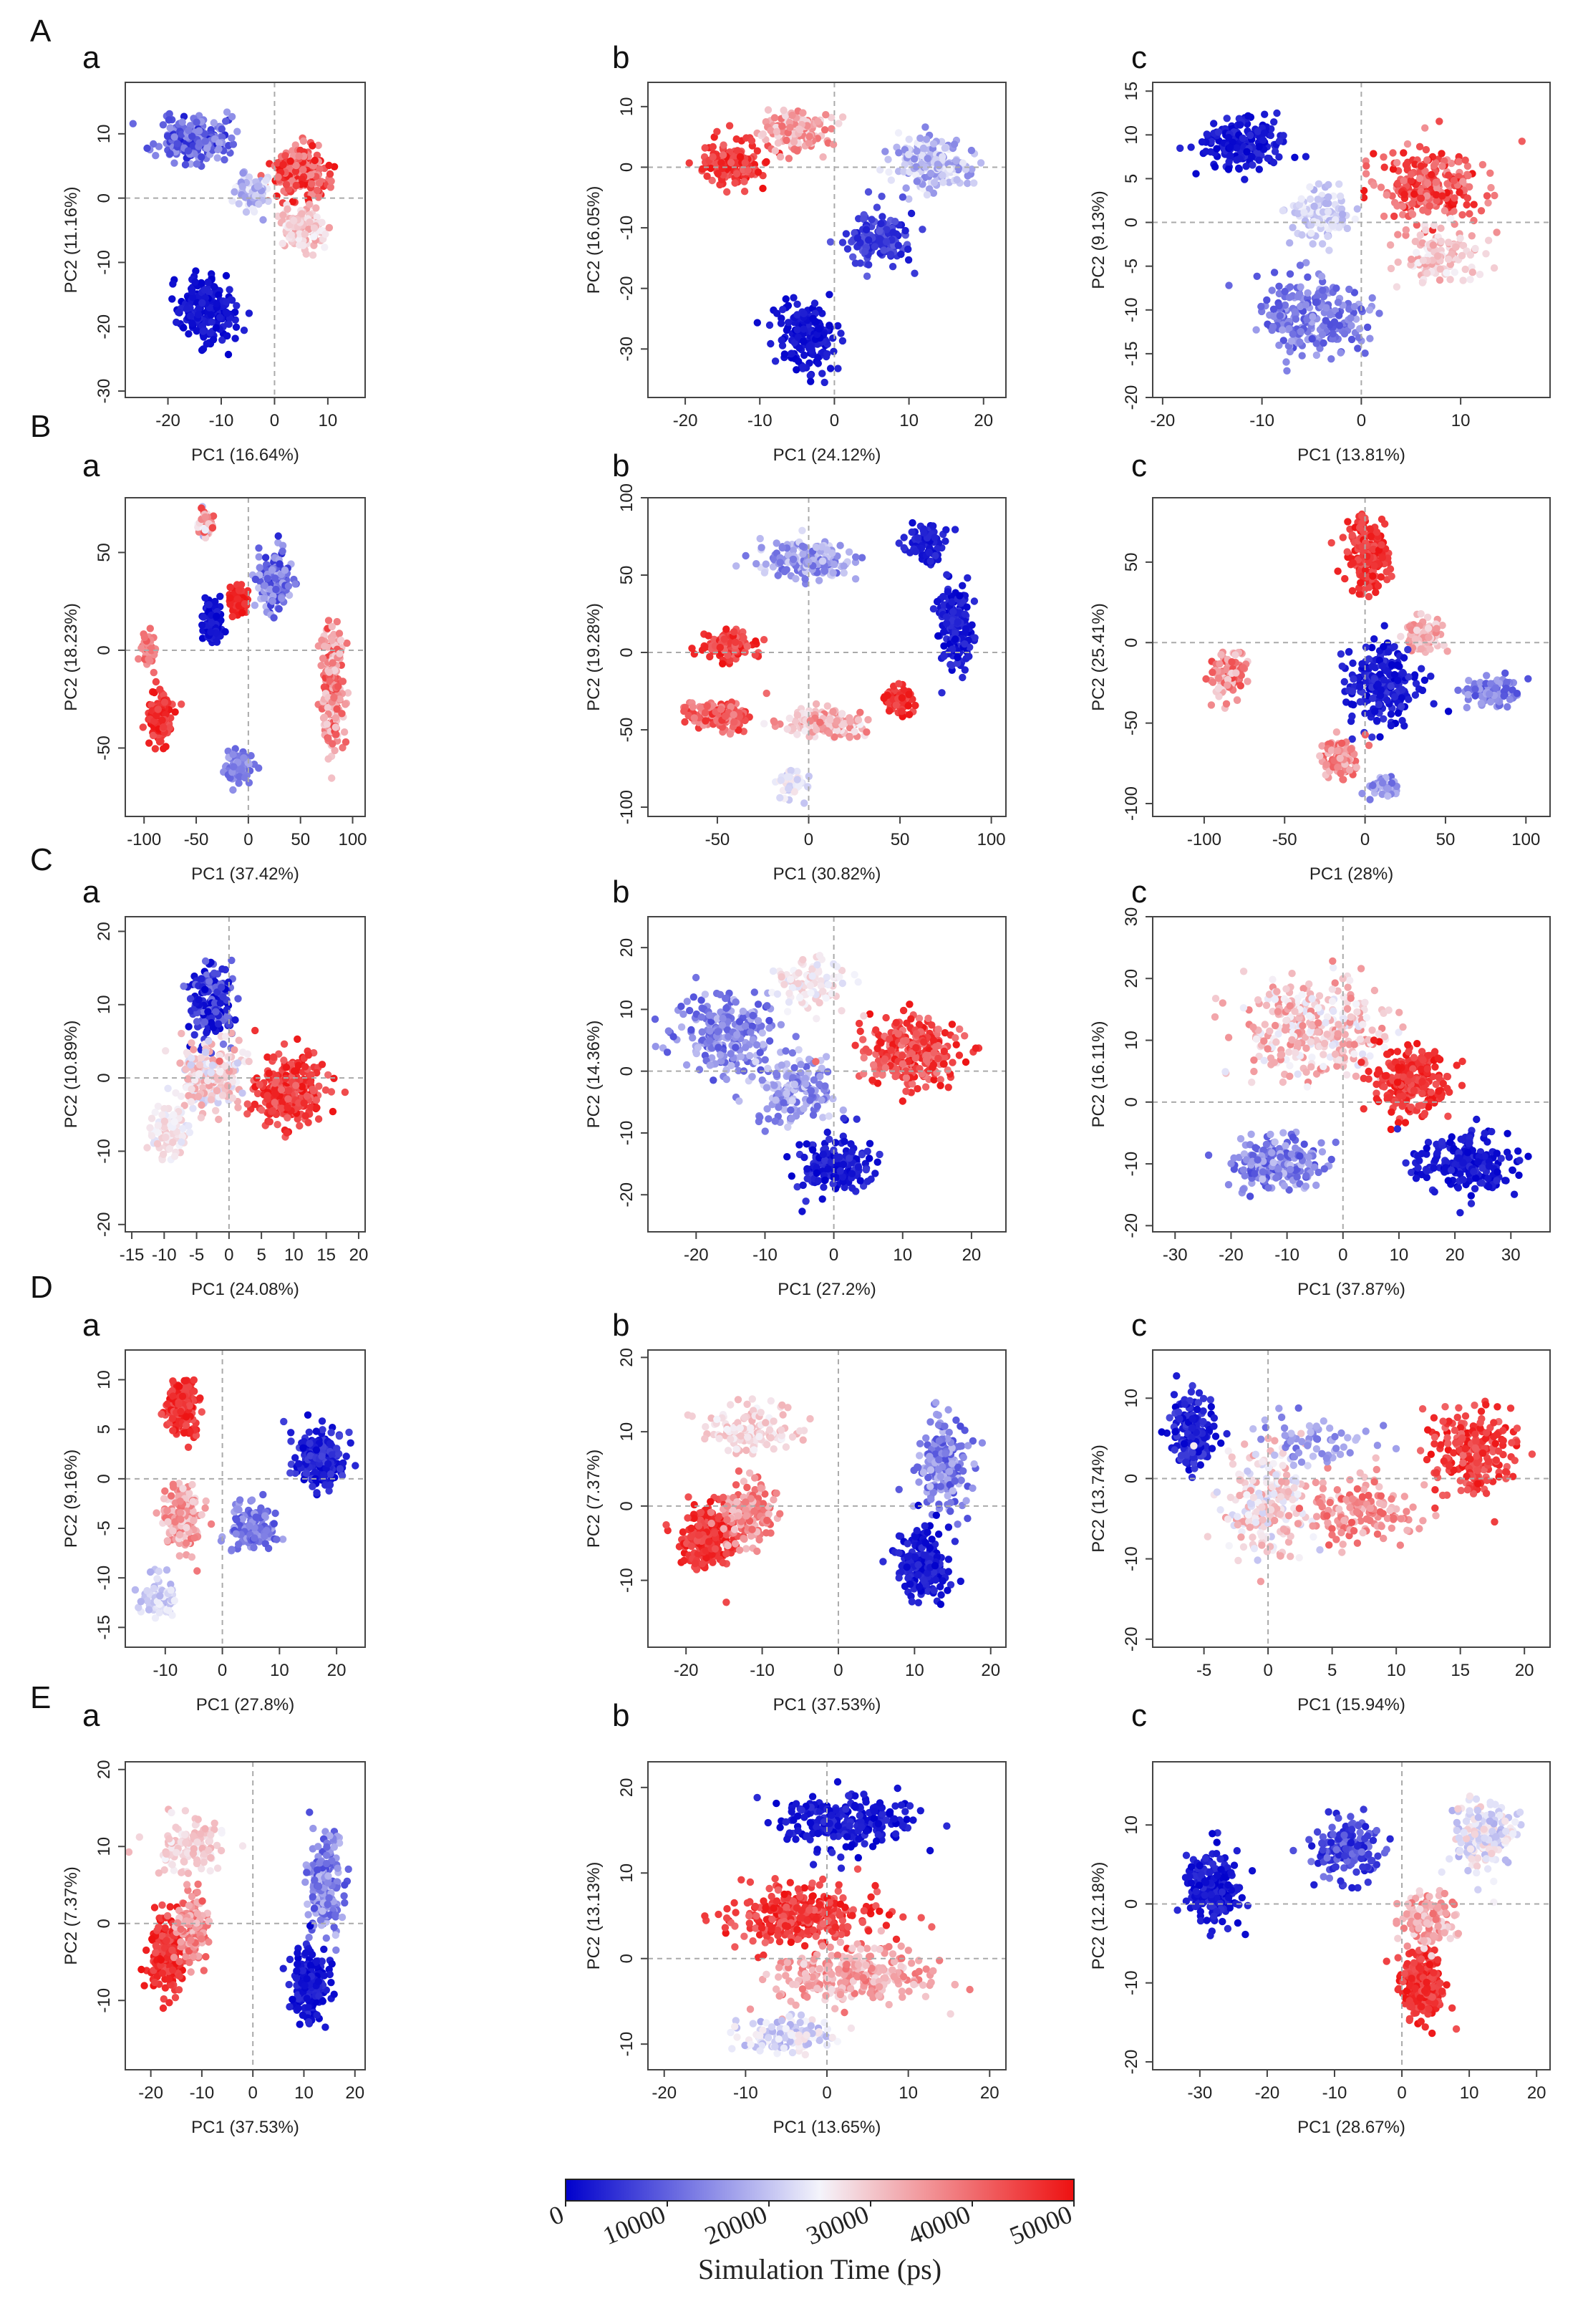 The height and width of the screenshot is (2324, 1588). Describe the element at coordinates (1139, 58) in the screenshot. I see `panel-label: c` at that location.